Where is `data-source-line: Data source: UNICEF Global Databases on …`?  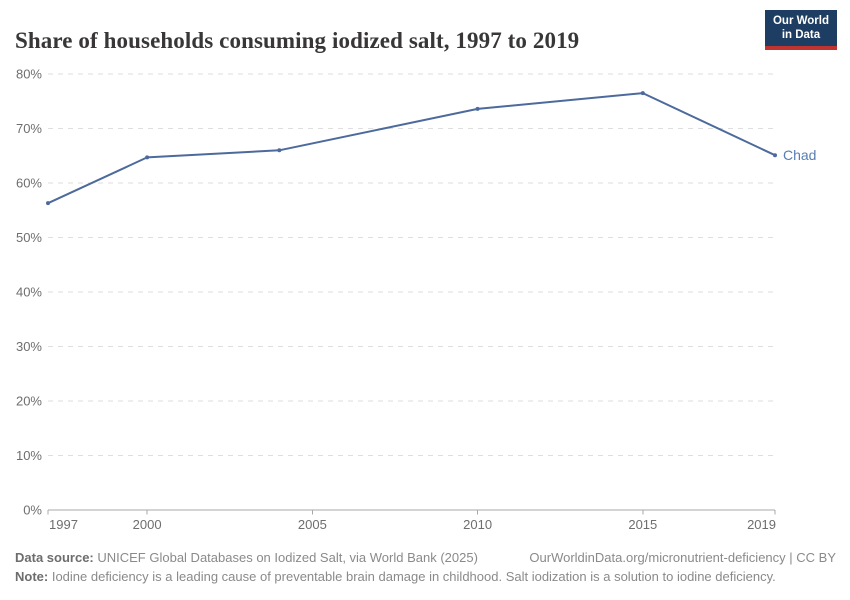
data-source-line: Data source: UNICEF Global Databases on … is located at coordinates (246, 557).